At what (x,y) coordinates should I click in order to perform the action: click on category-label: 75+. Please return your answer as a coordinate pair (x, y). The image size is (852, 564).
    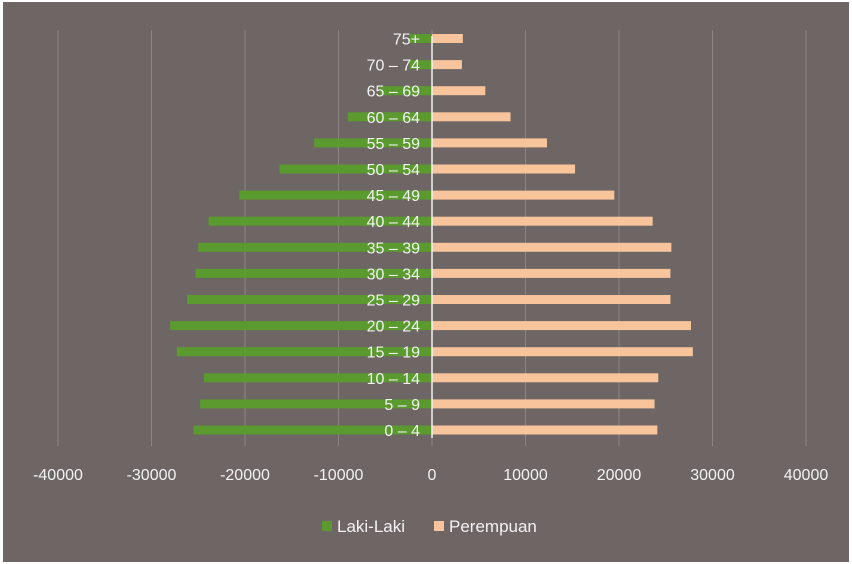
    Looking at the image, I should click on (406, 40).